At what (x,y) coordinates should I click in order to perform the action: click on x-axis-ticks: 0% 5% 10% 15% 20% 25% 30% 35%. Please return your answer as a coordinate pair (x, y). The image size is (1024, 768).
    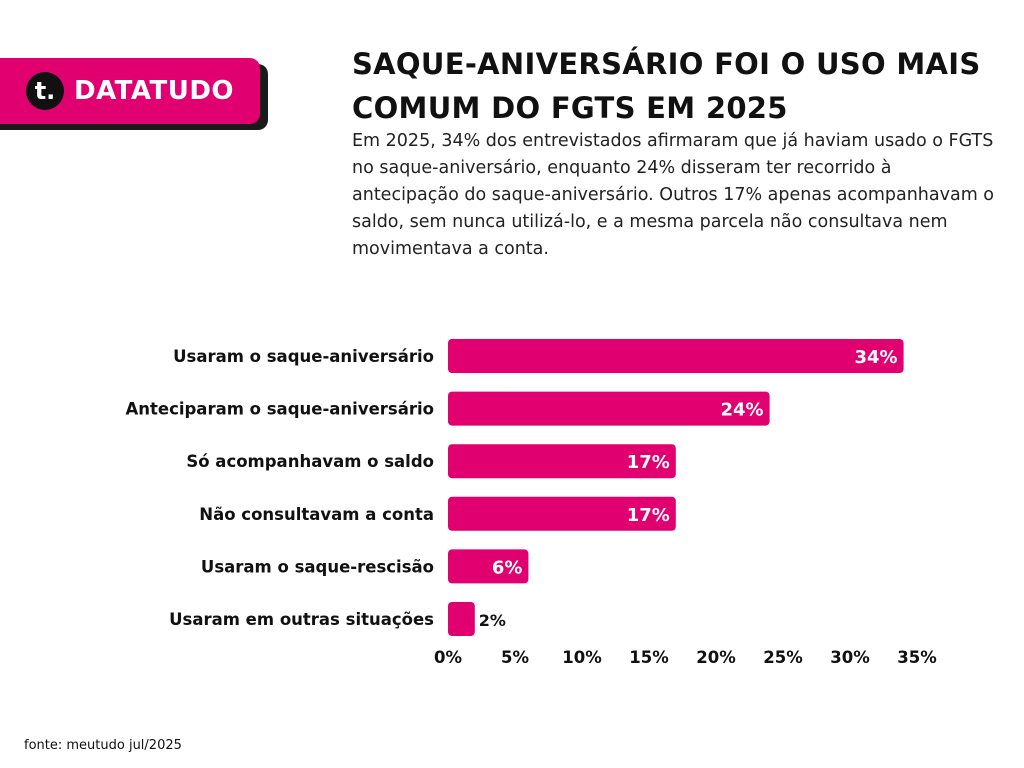
    Looking at the image, I should click on (685, 657).